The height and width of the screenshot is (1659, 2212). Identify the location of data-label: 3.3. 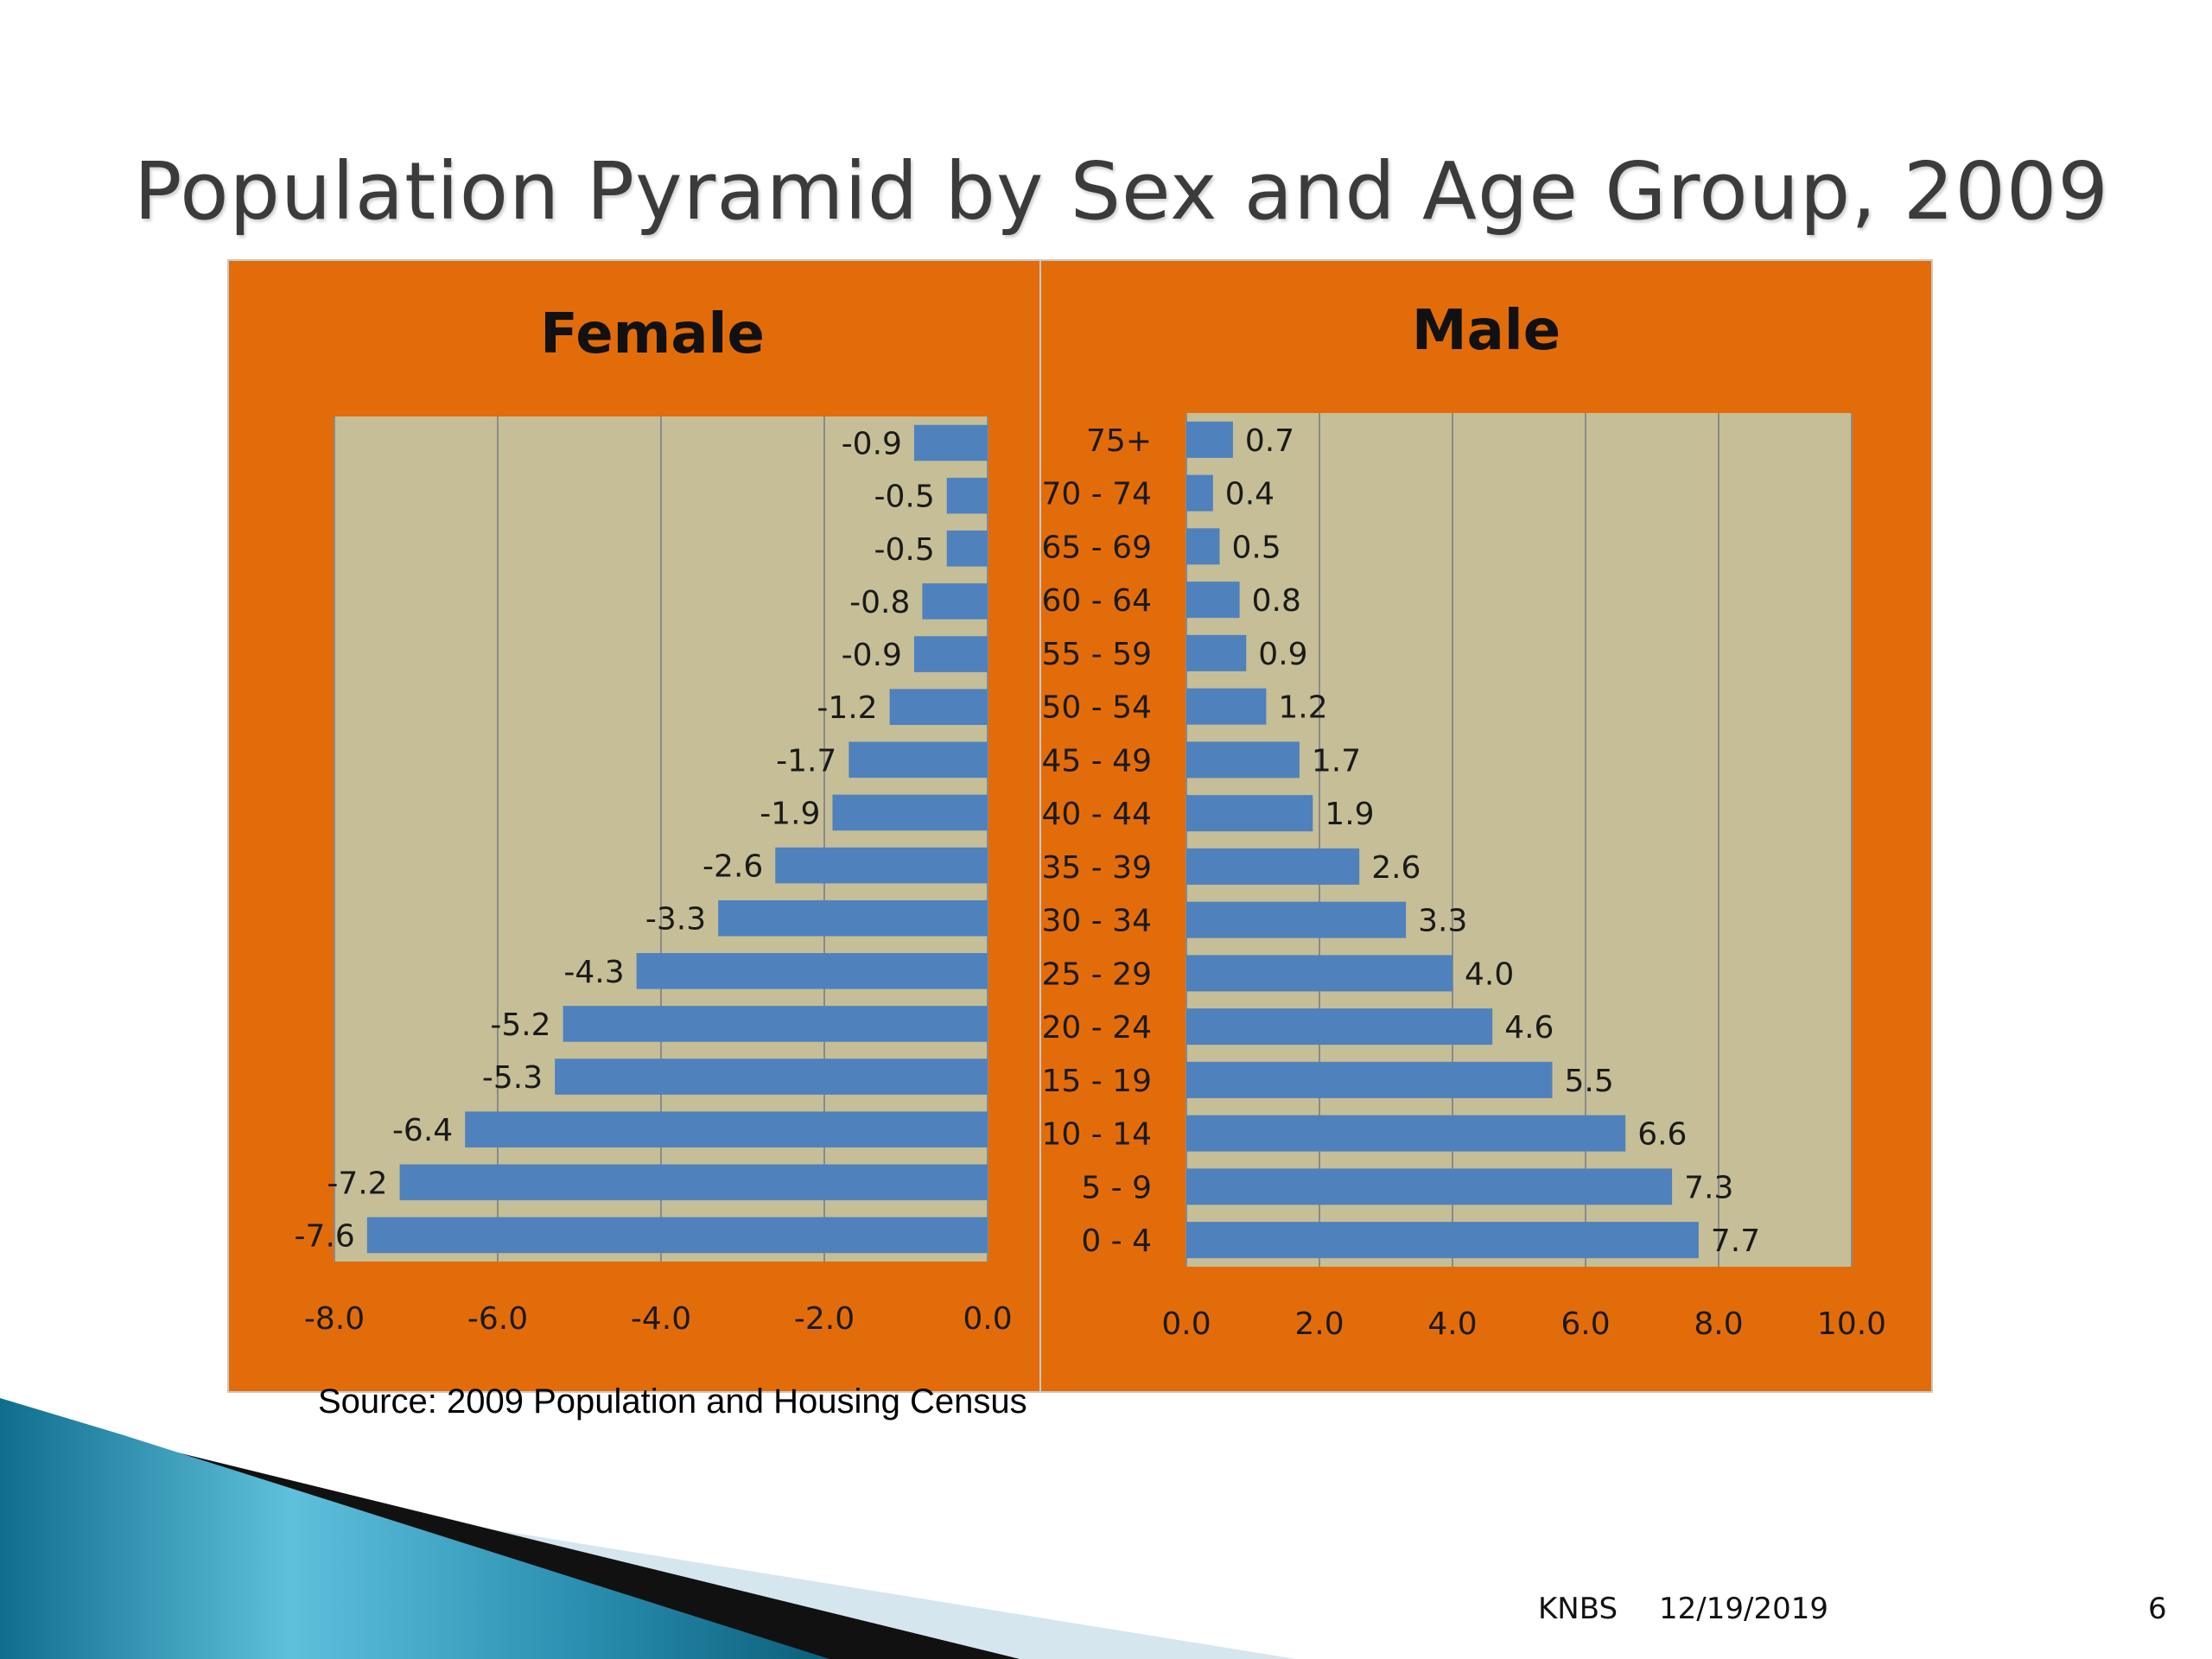
(1442, 921).